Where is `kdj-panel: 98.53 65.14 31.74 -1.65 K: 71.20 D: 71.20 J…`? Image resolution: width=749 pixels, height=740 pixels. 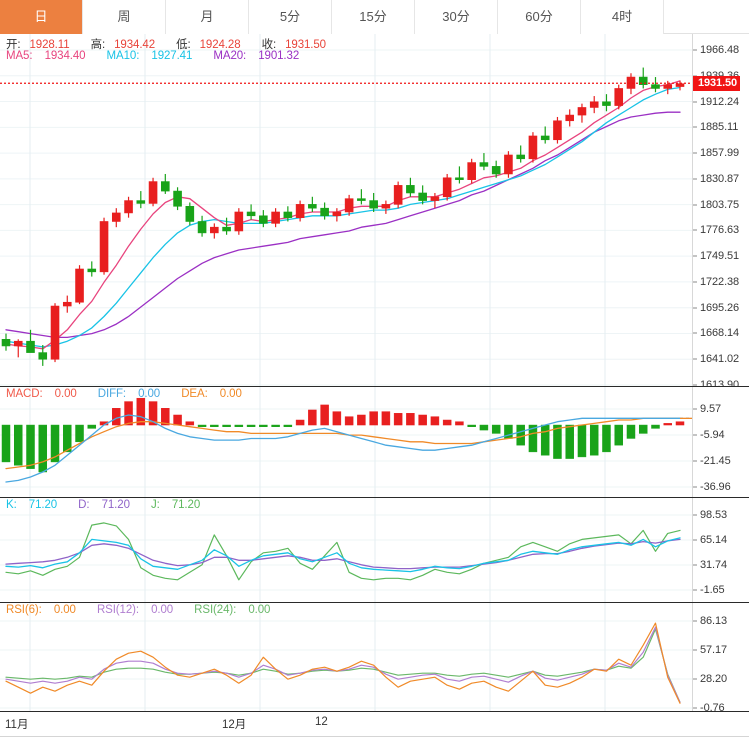
kdj-panel: 98.53 65.14 31.74 -1.65 K: 71.20 D: 71.20 J… is located at coordinates (374, 550).